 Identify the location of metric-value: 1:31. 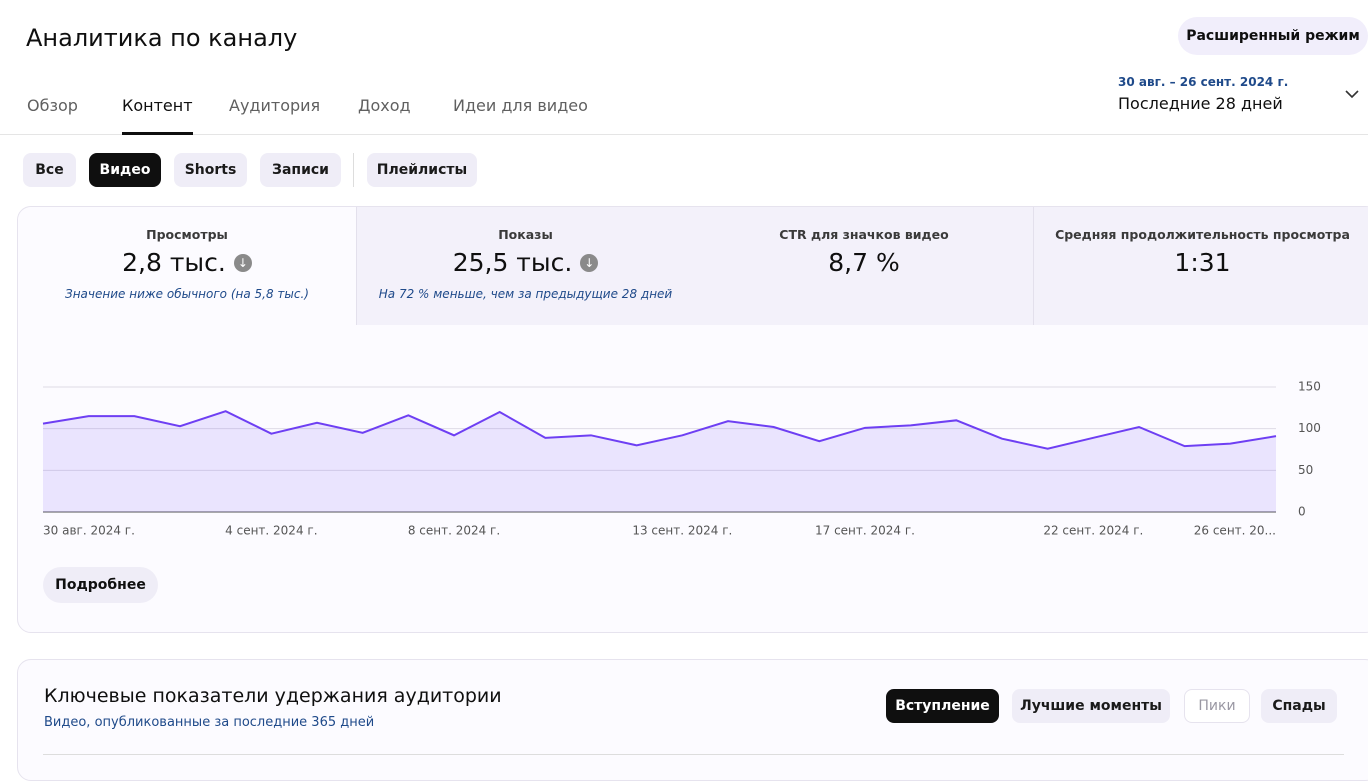
(1202, 262).